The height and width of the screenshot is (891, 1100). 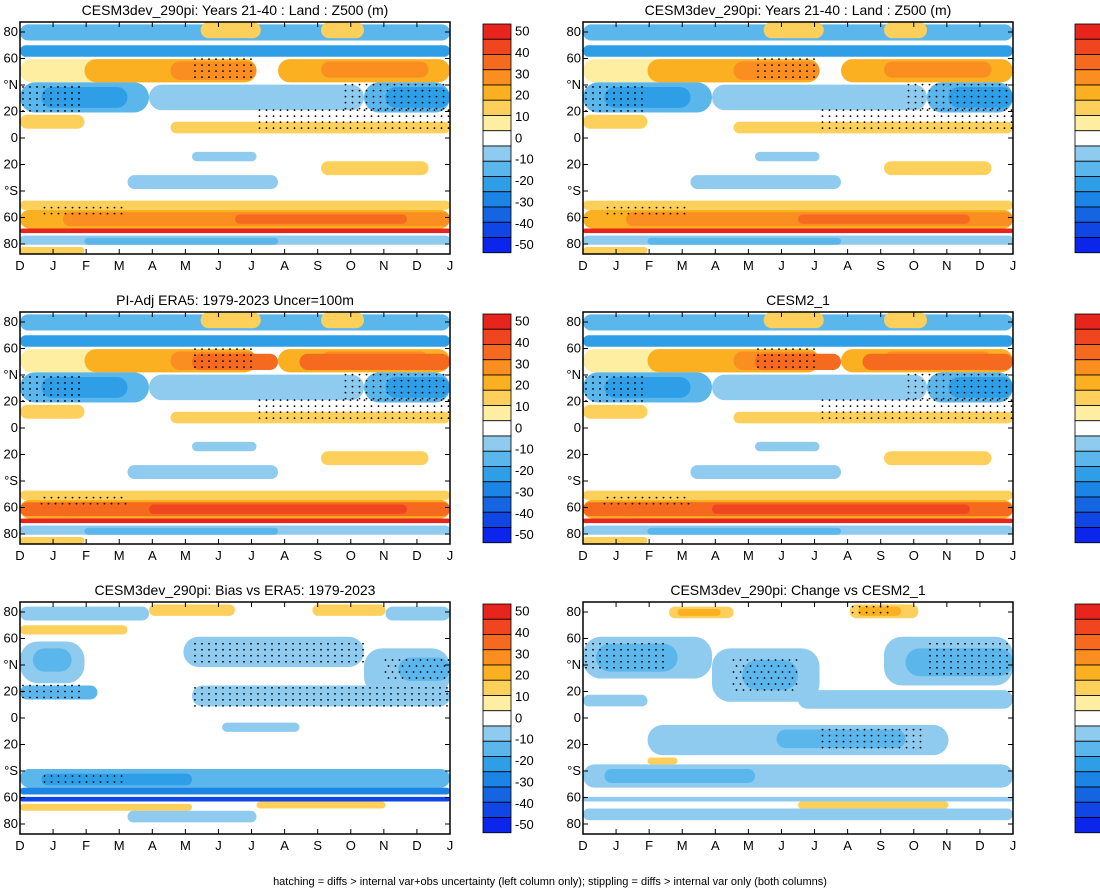 I want to click on stippling, so click(x=796, y=677).